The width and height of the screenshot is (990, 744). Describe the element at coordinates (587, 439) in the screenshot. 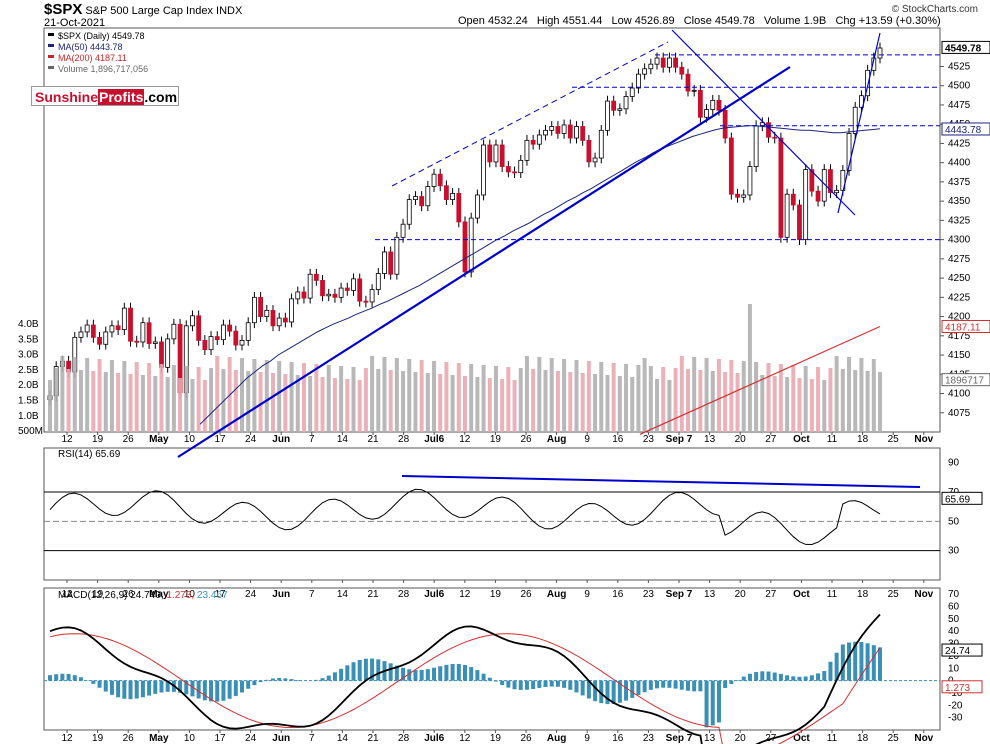

I see `x-axis-label: 9` at that location.